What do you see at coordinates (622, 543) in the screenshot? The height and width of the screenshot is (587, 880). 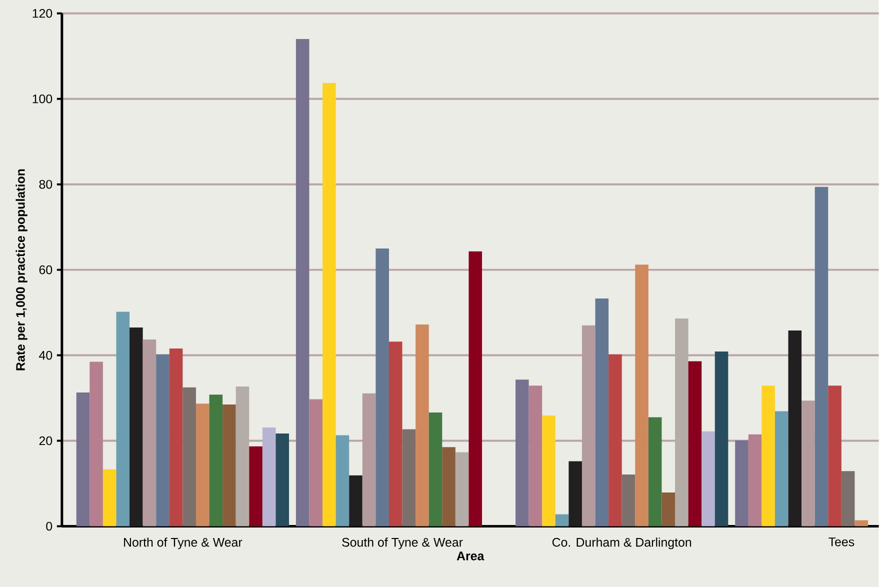 I see `x-tick-label: Co. Durham & Darlington` at bounding box center [622, 543].